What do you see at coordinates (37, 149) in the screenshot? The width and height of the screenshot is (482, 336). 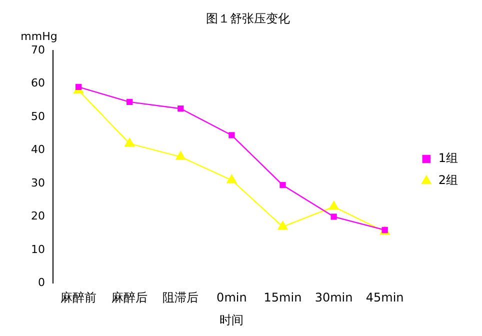 I see `y-tick-label: 40` at bounding box center [37, 149].